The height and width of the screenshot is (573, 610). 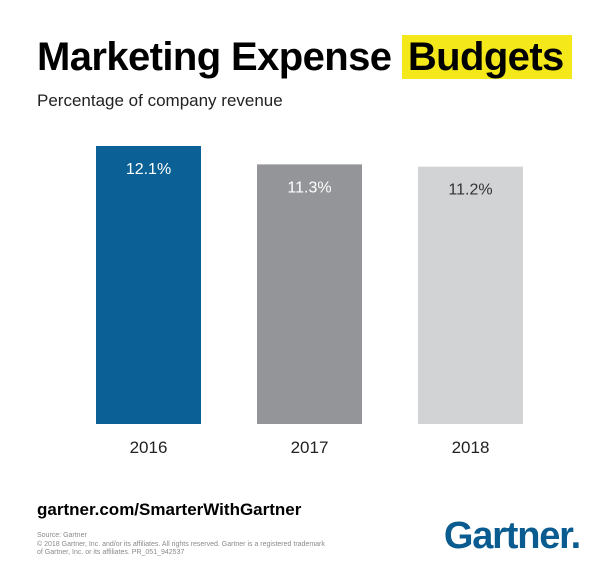 I want to click on value-label-2018: 11.2%, so click(x=470, y=190).